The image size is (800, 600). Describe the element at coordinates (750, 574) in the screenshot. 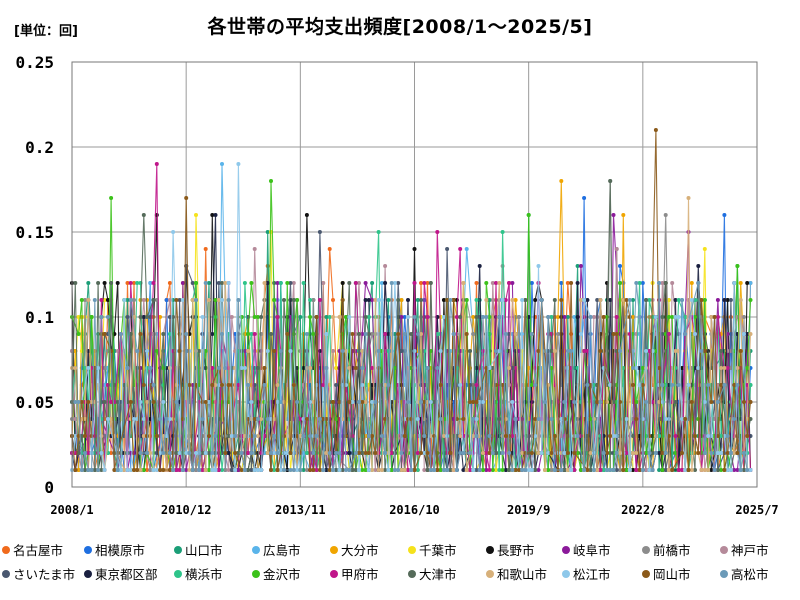

I see `legend-label: 高松市` at that location.